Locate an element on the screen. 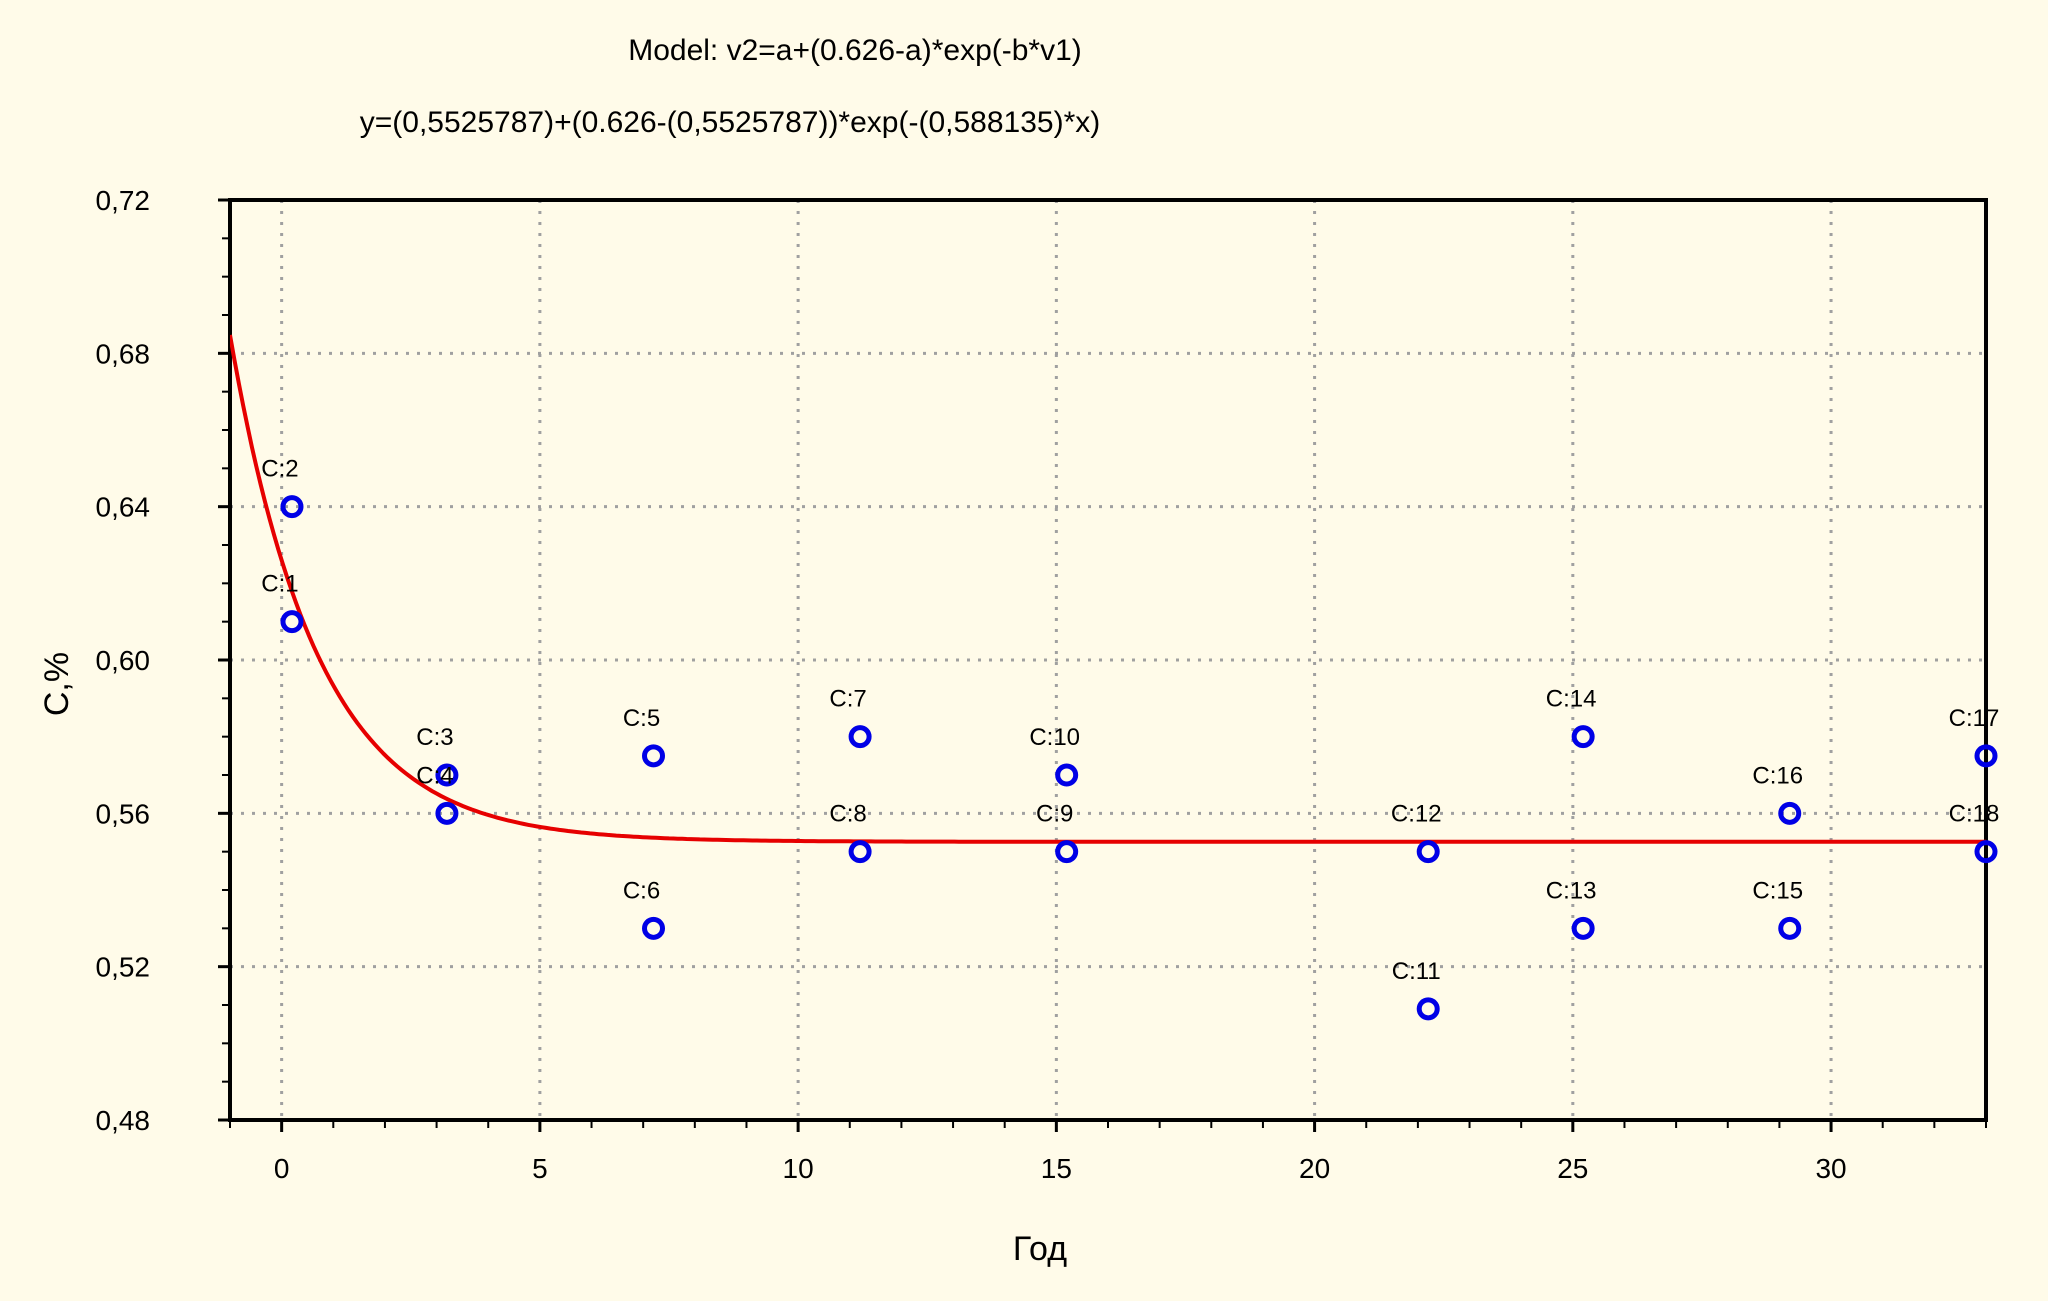 The image size is (2048, 1301). y-tick-label: 0,56 is located at coordinates (123, 813).